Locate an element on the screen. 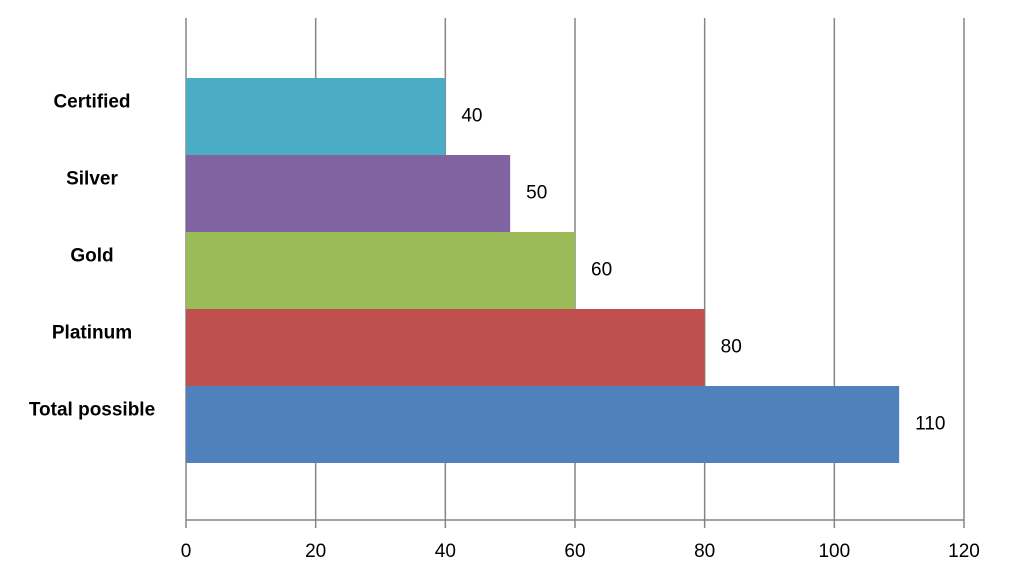 The width and height of the screenshot is (1024, 581). x-tick-label: 0 is located at coordinates (186, 551).